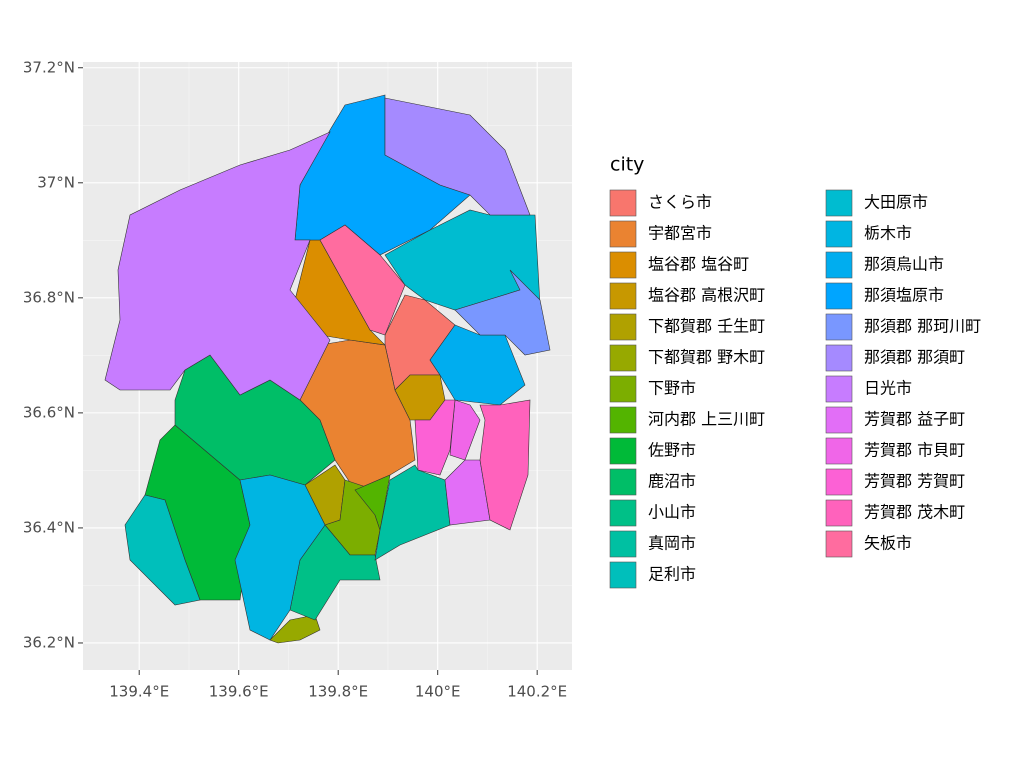  Describe the element at coordinates (904, 295) in the screenshot. I see `legend-label: 那須塩原市` at that location.